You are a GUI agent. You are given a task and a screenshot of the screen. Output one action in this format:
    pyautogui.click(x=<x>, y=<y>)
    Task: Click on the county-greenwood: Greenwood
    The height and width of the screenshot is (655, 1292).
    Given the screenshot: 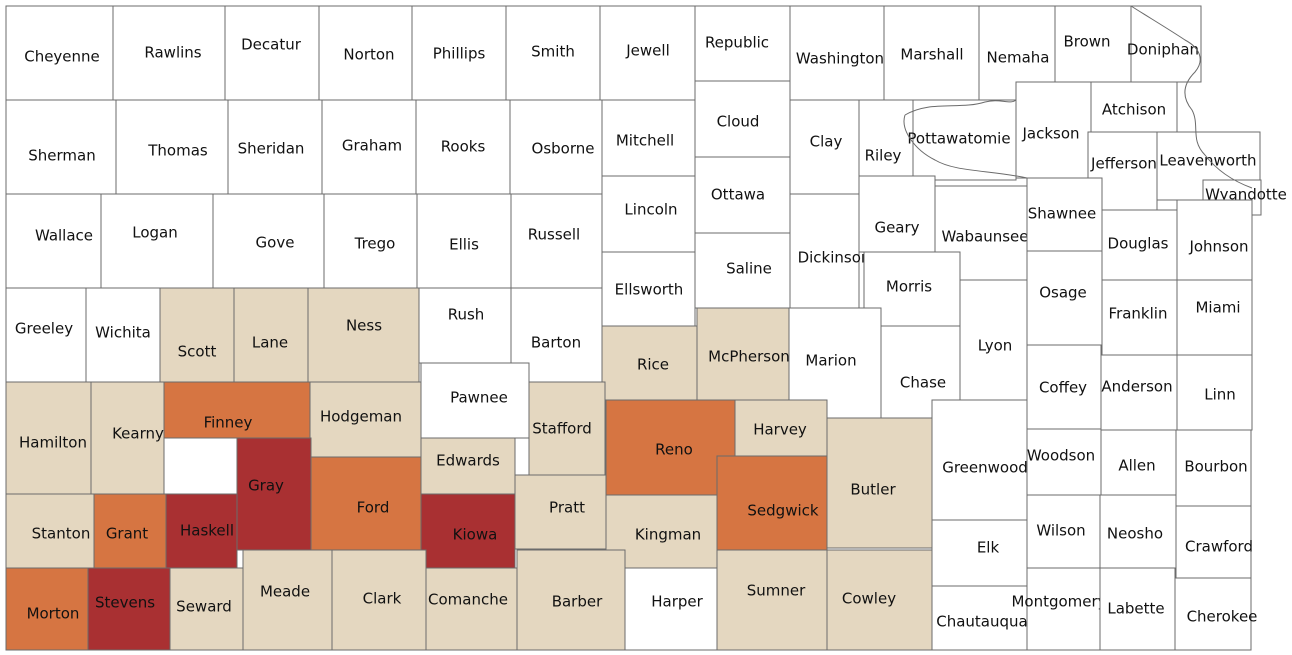 What is the action you would take?
    pyautogui.click(x=979, y=460)
    